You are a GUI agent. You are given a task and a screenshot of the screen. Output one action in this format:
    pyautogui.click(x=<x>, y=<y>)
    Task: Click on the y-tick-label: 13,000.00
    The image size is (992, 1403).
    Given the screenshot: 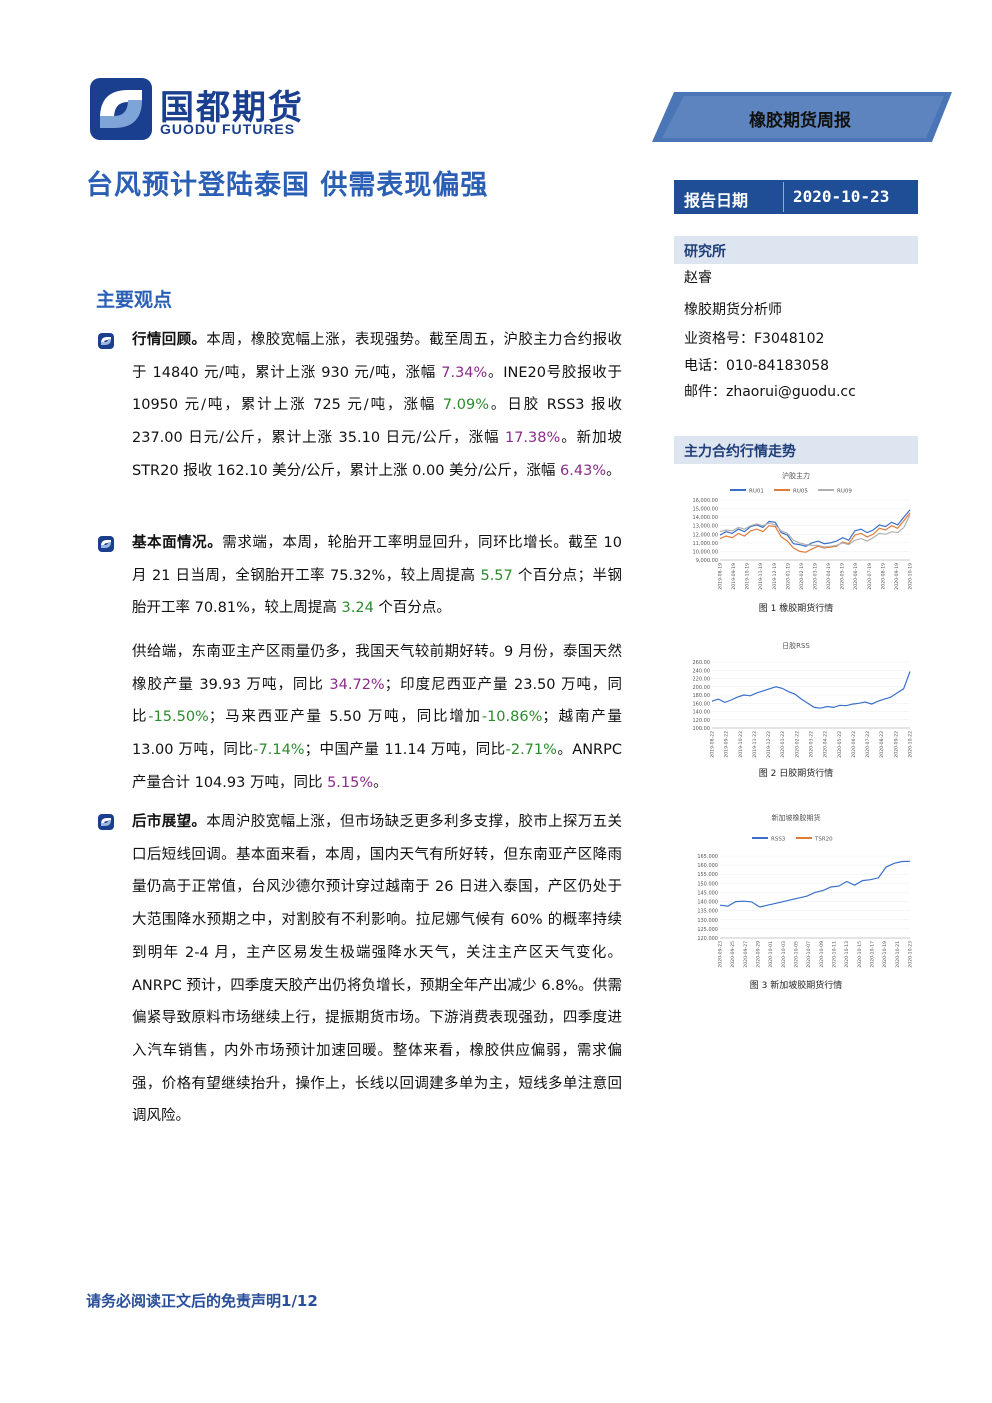 What is the action you would take?
    pyautogui.click(x=705, y=527)
    